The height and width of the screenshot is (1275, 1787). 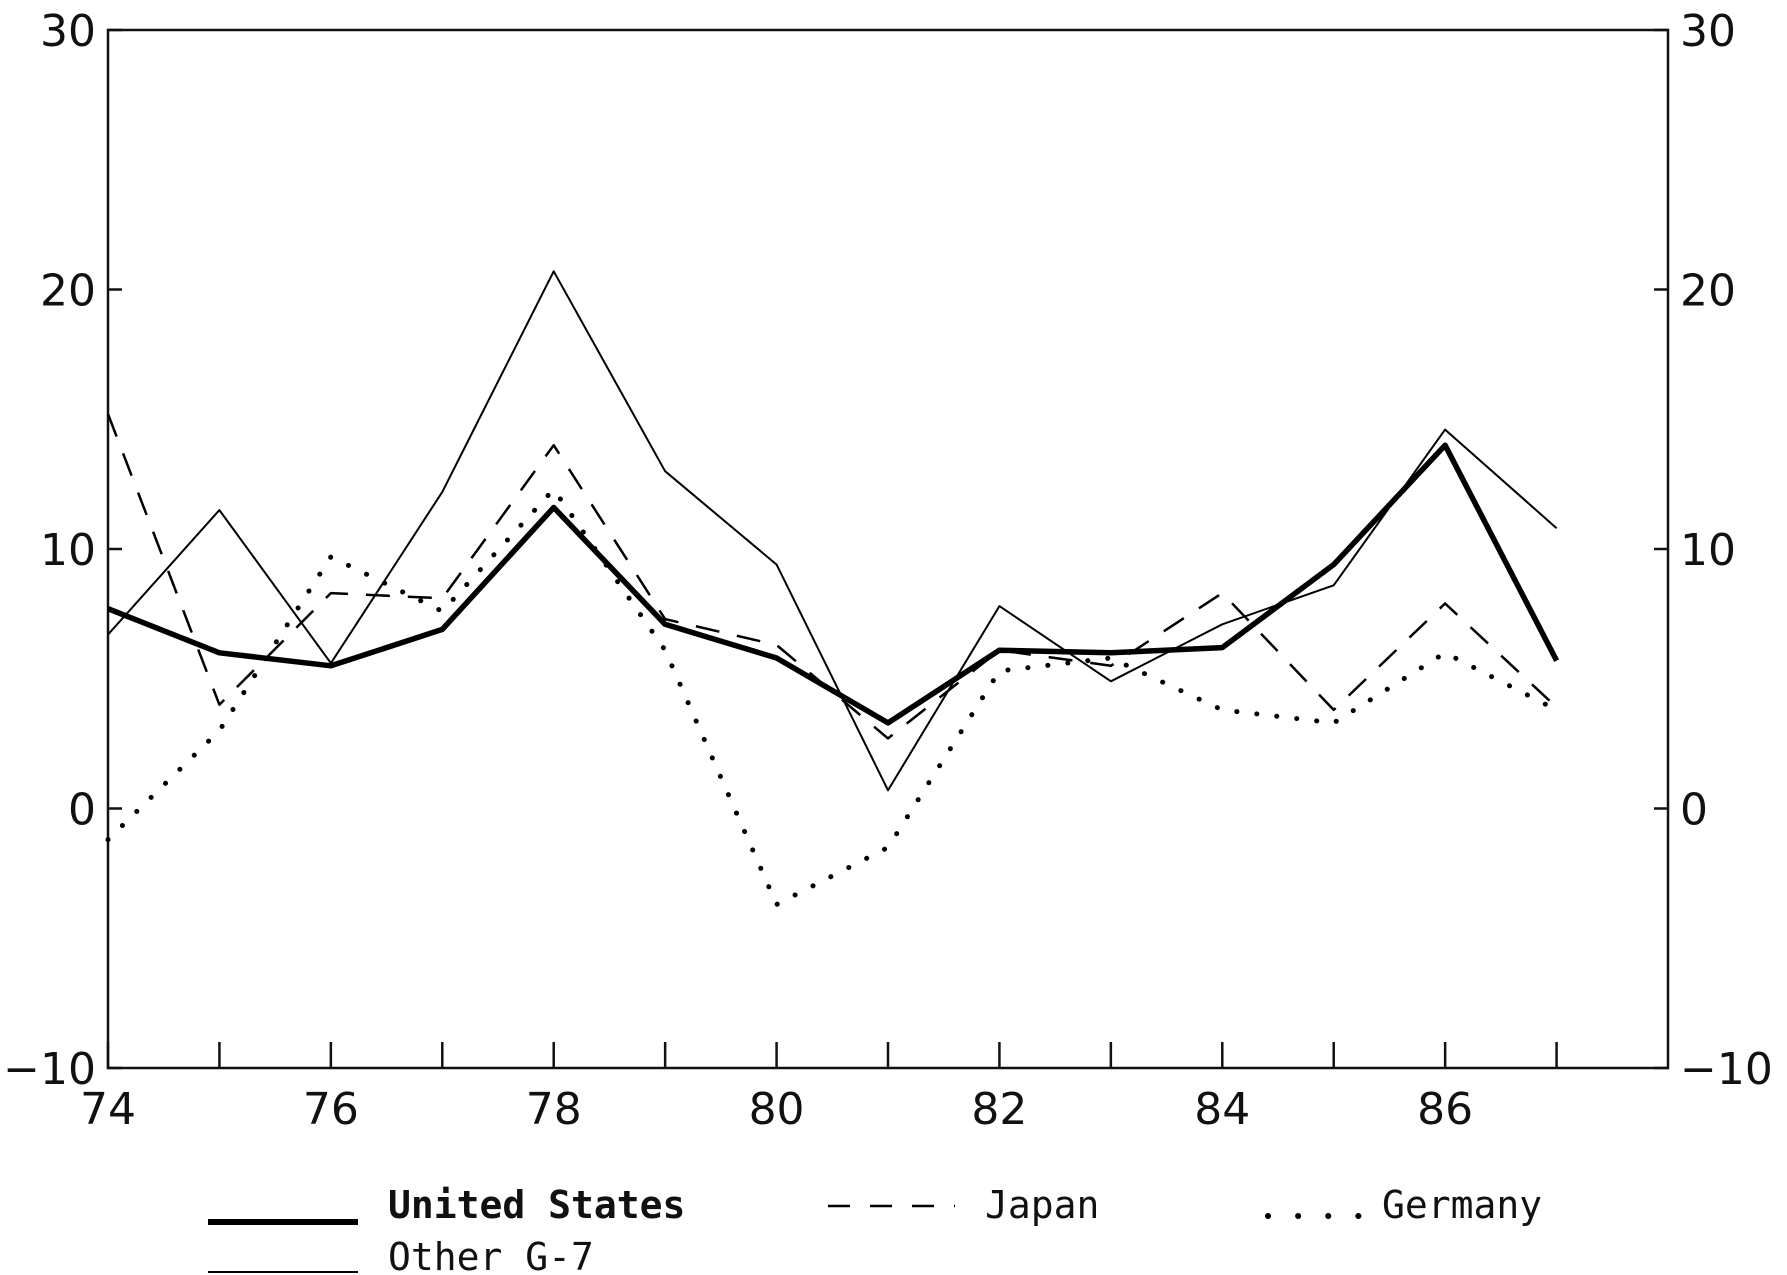 What do you see at coordinates (999, 1109) in the screenshot?
I see `x-tick-label-82: 82` at bounding box center [999, 1109].